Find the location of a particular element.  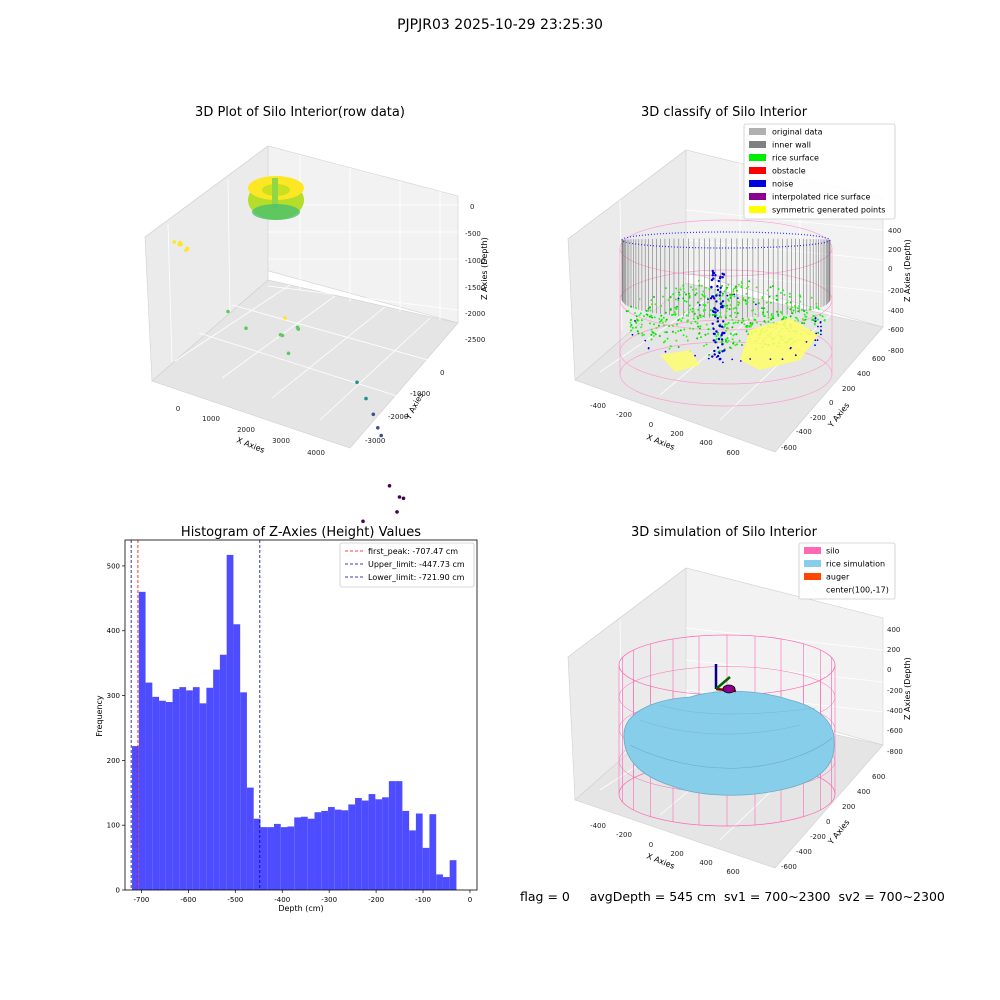

p2-legend-swatch is located at coordinates (757, 144).